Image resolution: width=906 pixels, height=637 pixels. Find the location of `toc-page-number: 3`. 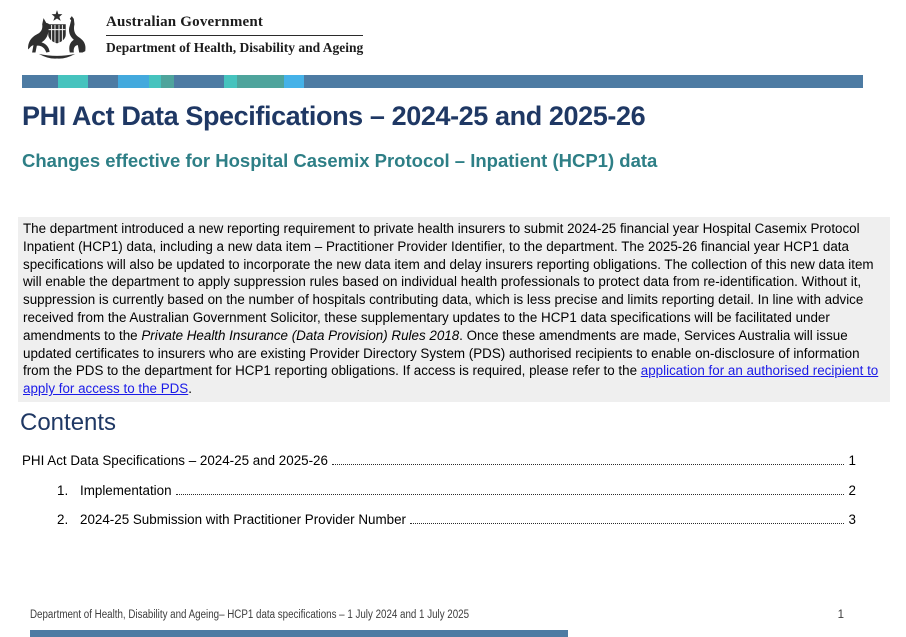

toc-page-number: 3 is located at coordinates (852, 519).